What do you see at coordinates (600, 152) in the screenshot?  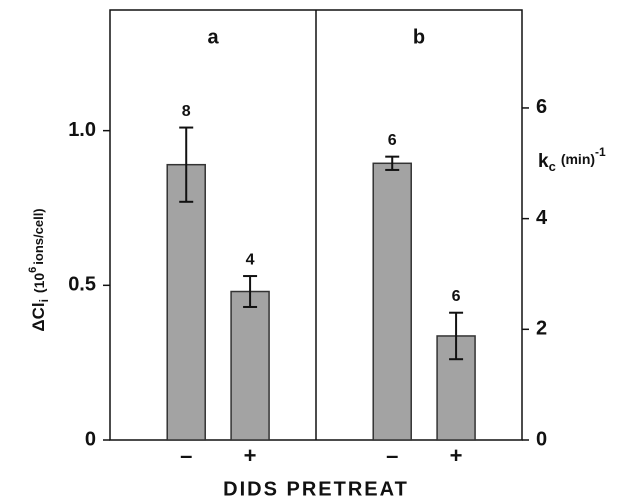 I see `y-axis-label-part: -1` at bounding box center [600, 152].